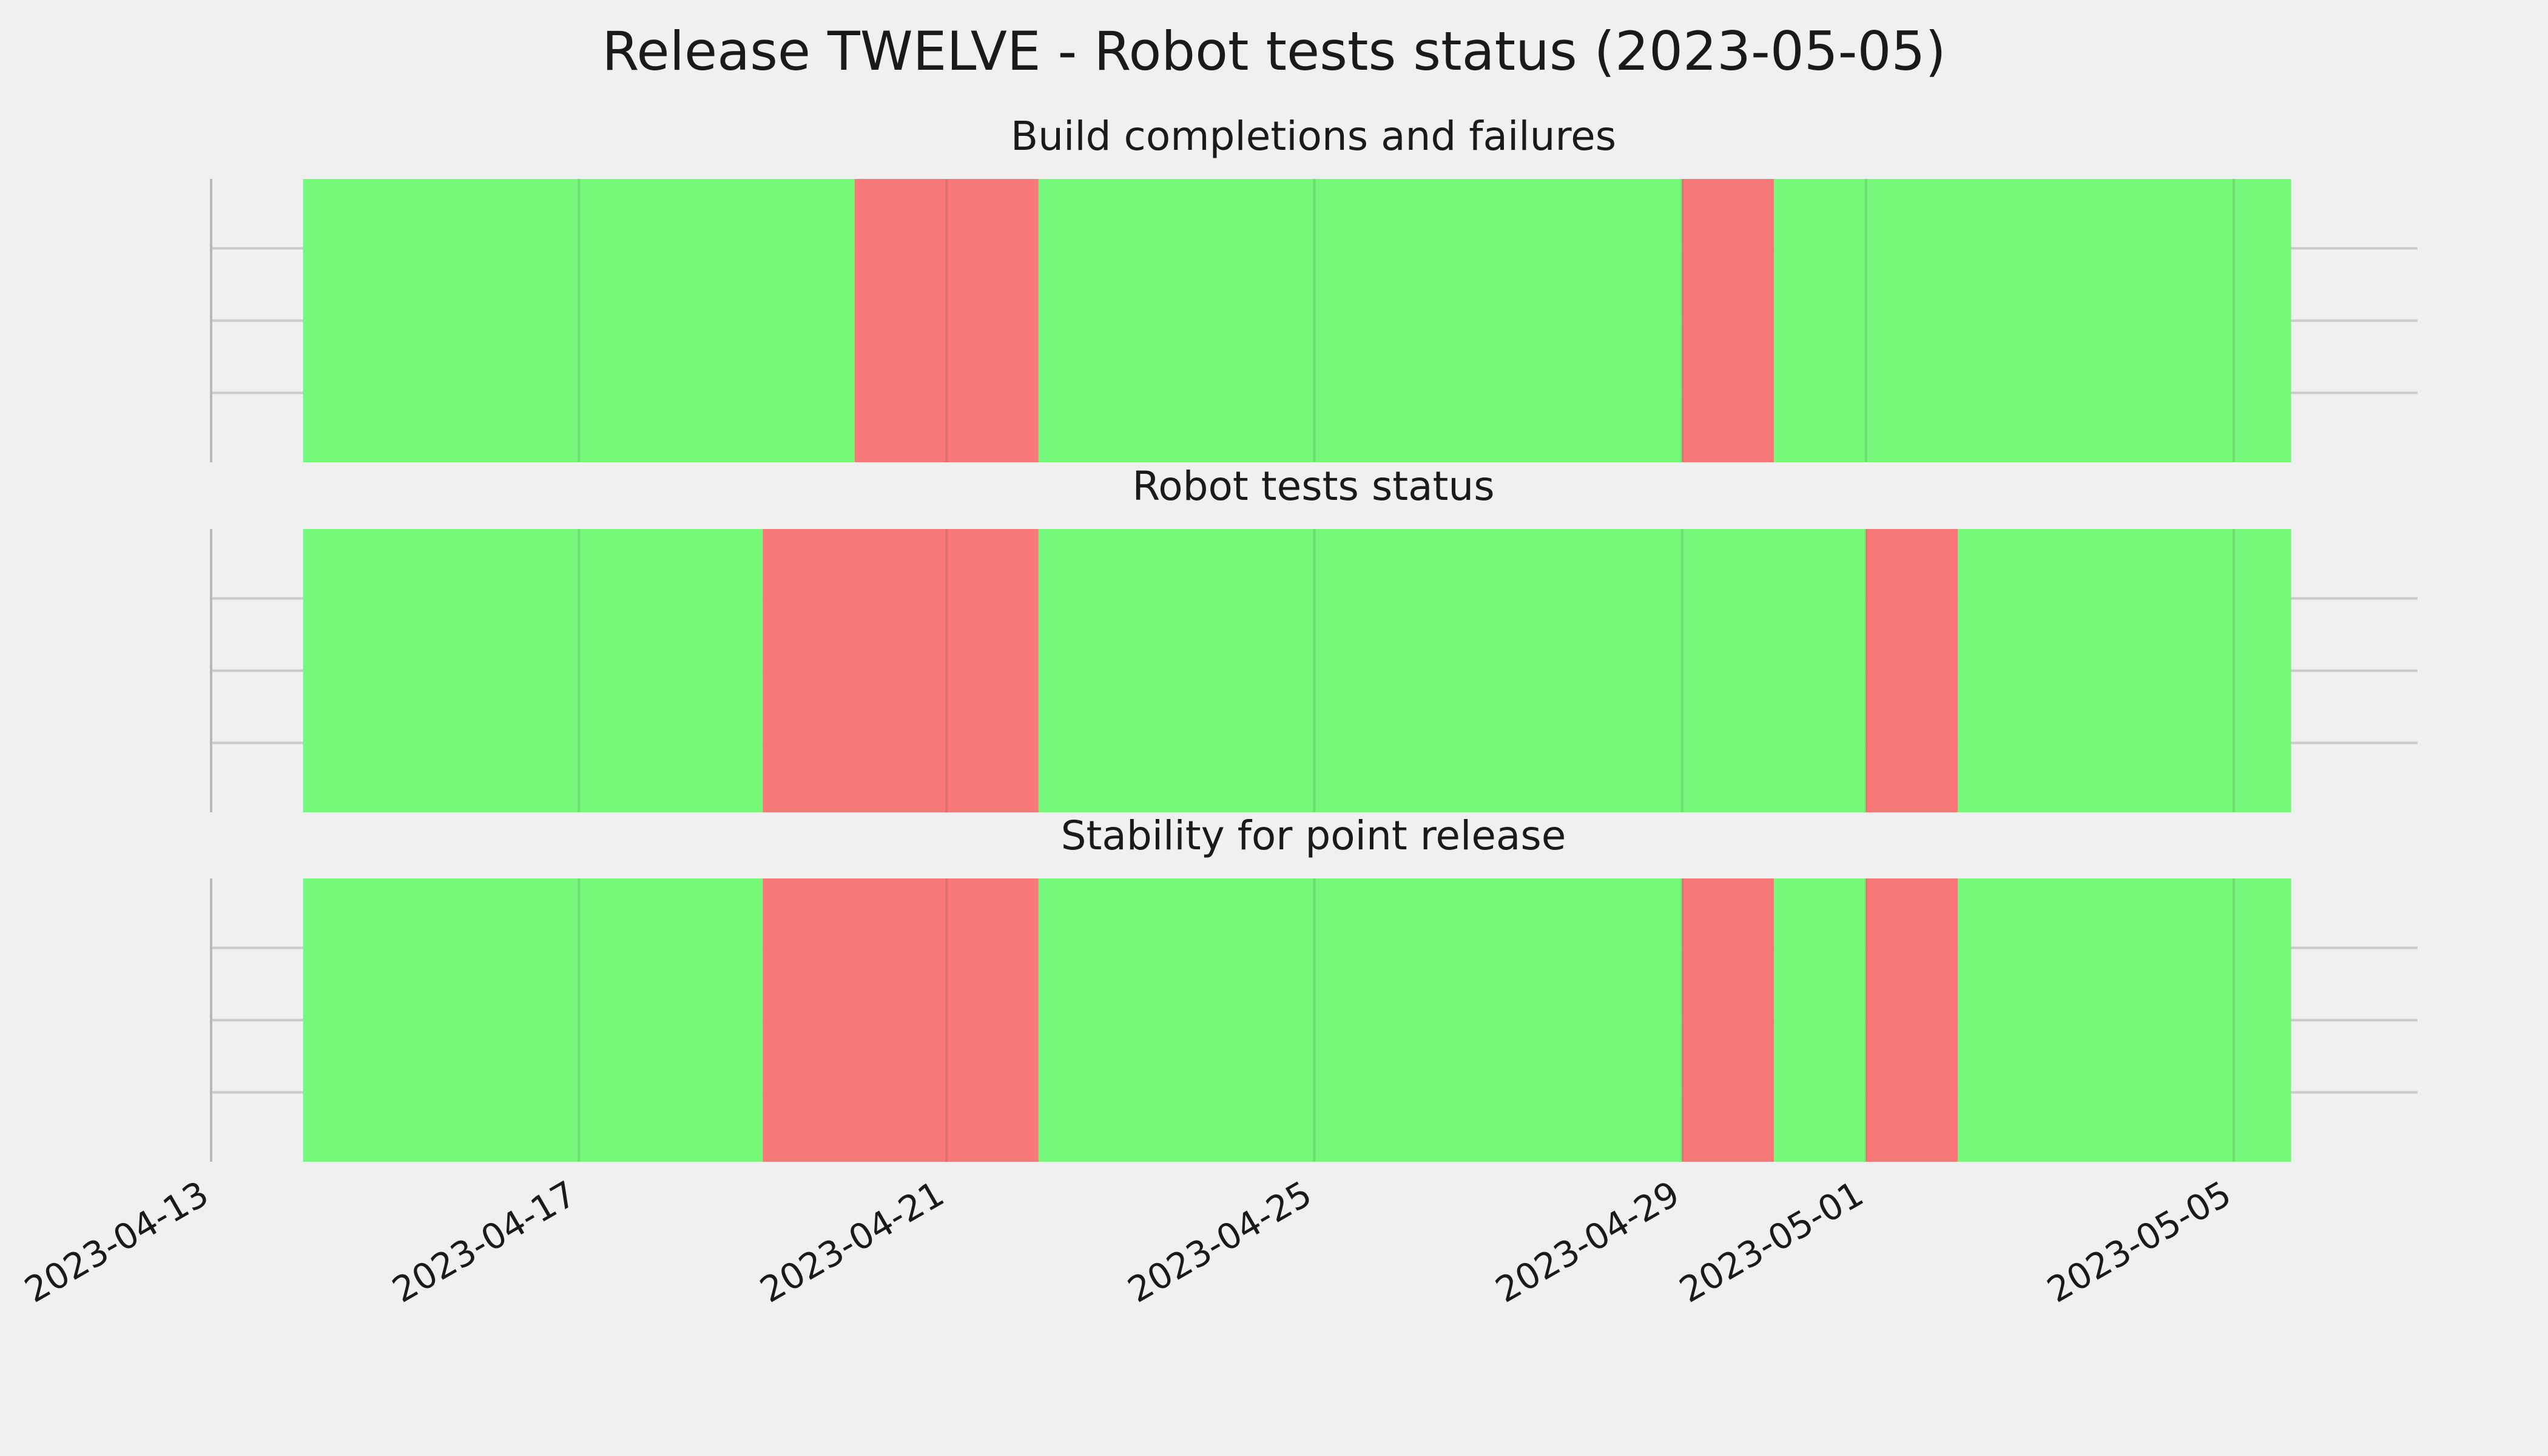 This screenshot has width=2548, height=1456. I want to click on x-tick-label: 2023-04-13, so click(116, 1241).